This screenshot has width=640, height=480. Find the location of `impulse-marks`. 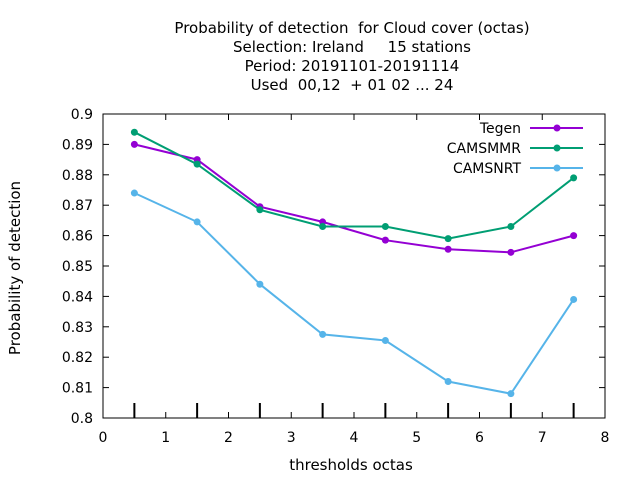

impulse-marks is located at coordinates (354, 410).